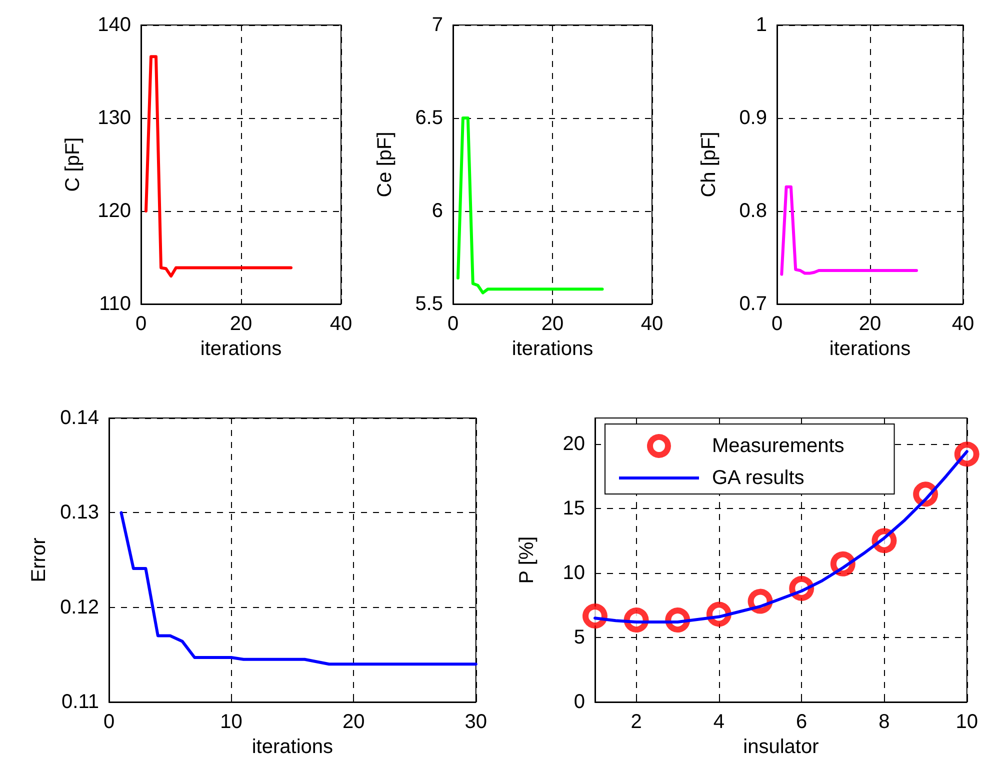  Describe the element at coordinates (636, 722) in the screenshot. I see `x-tick-label: 2` at that location.